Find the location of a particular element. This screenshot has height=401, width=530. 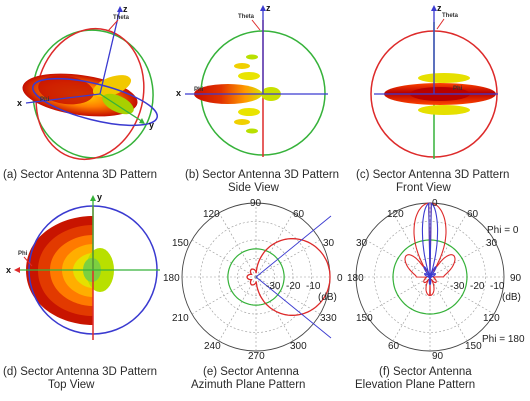

panel-a-z-label: z is located at coordinates (125, 9).